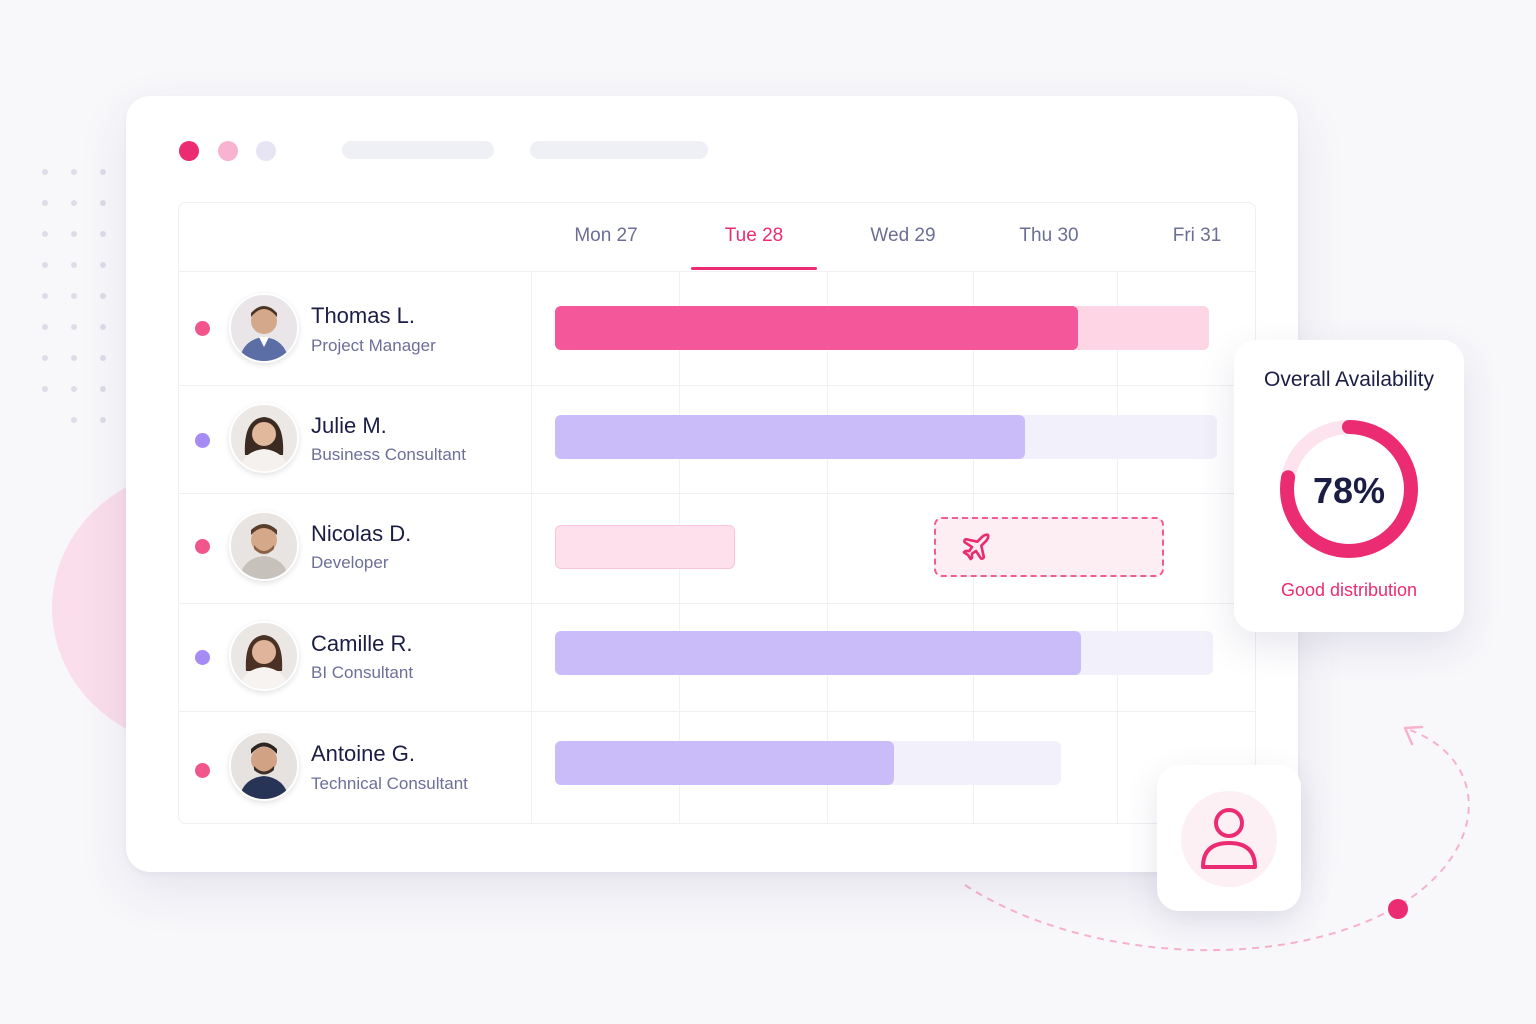 The image size is (1536, 1024). I want to click on person-row-thomas: Thomas L. Project Manager, so click(717, 328).